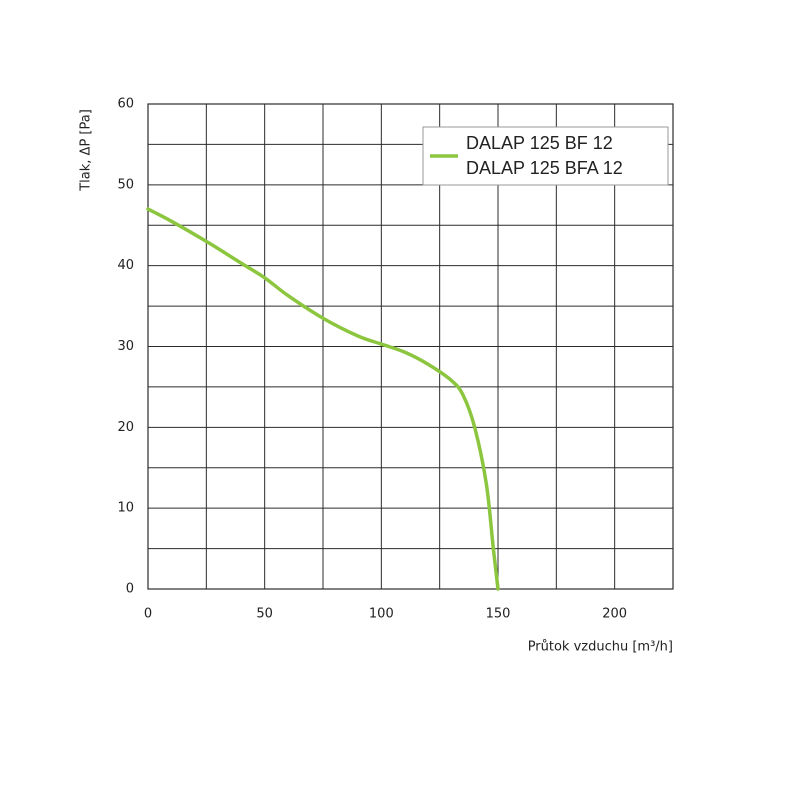 The image size is (800, 800). I want to click on y-tick-label: 60, so click(125, 104).